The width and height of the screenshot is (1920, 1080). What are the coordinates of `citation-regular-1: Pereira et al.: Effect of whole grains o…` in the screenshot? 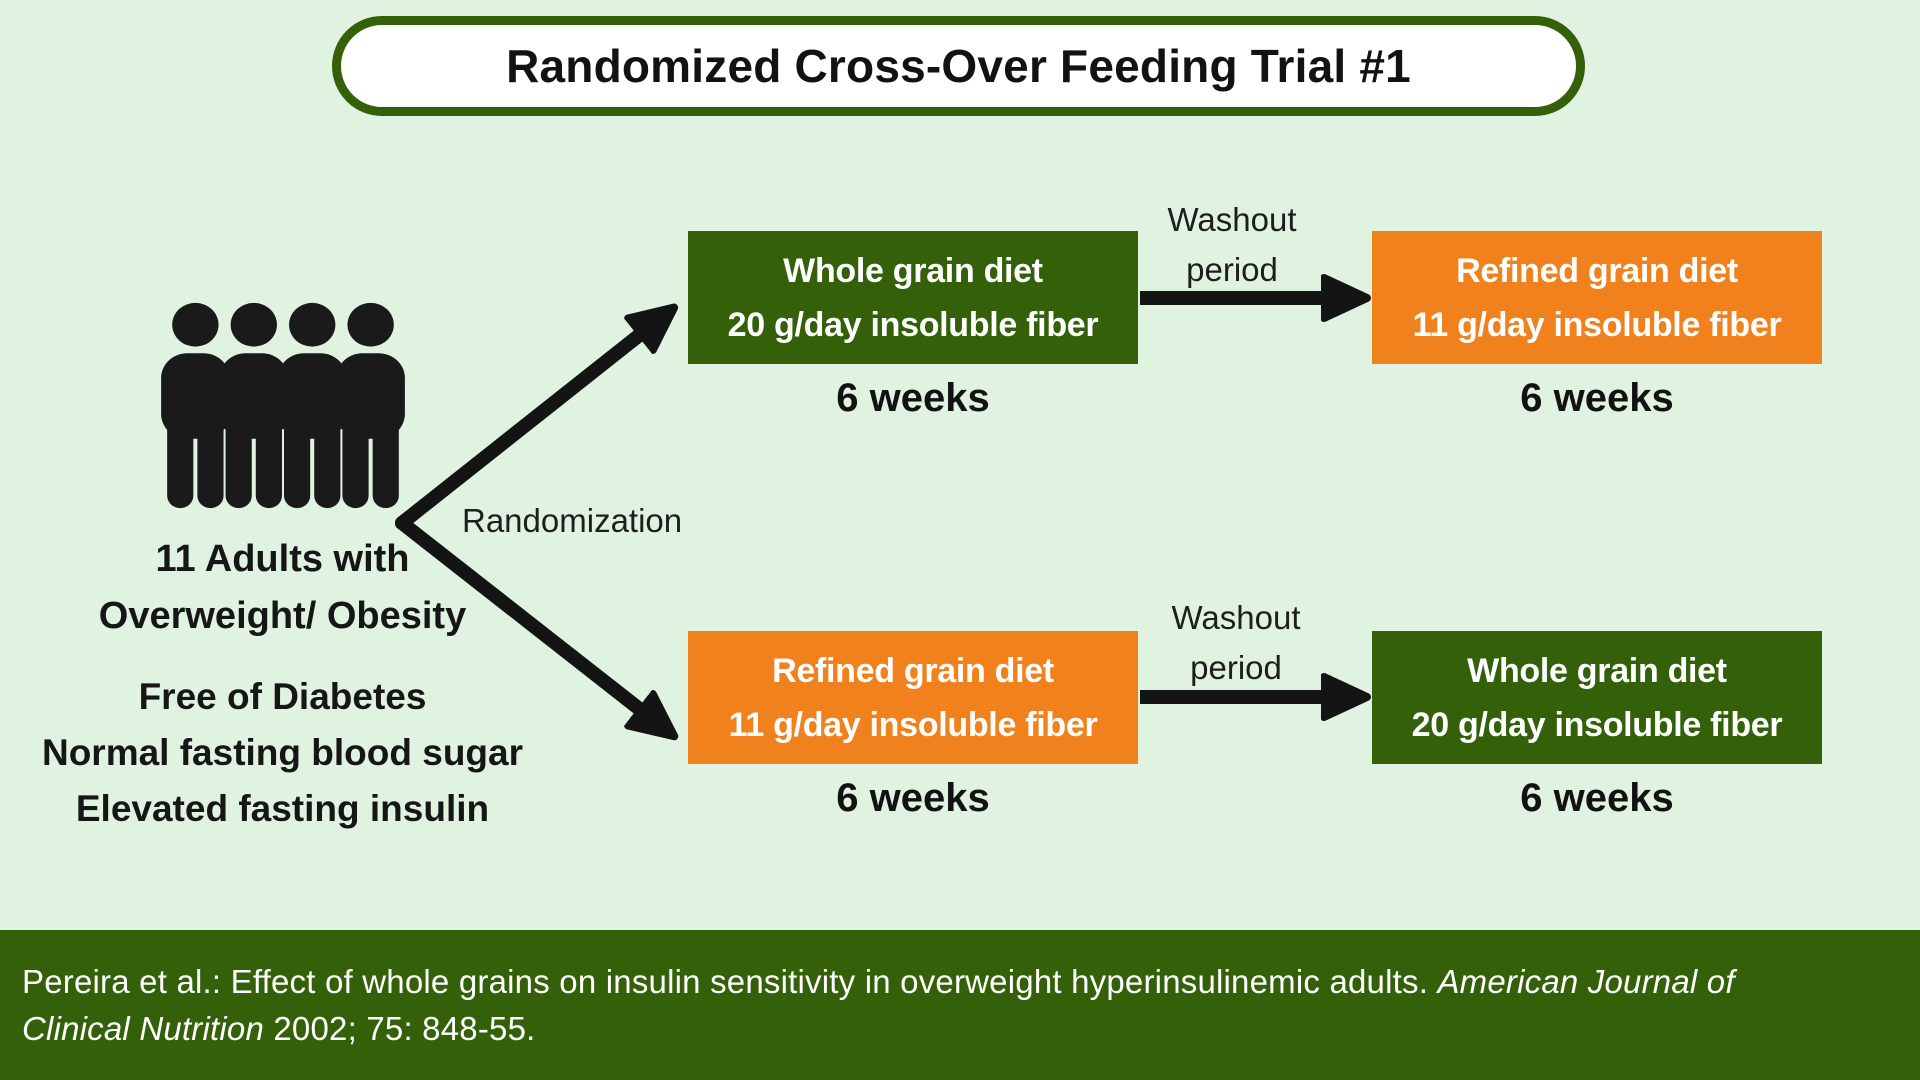 It's located at (730, 981).